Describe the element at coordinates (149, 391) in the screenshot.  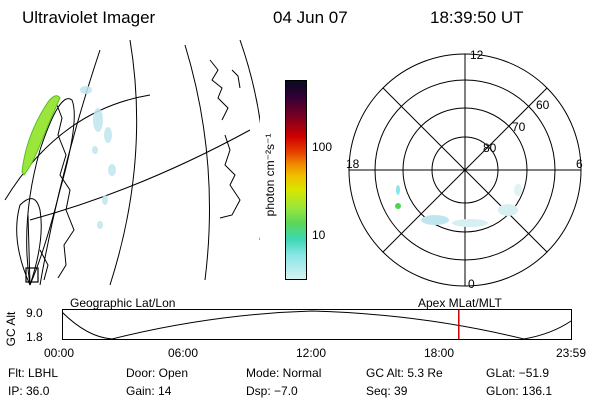
I see `status-gain: Gain: 14` at that location.